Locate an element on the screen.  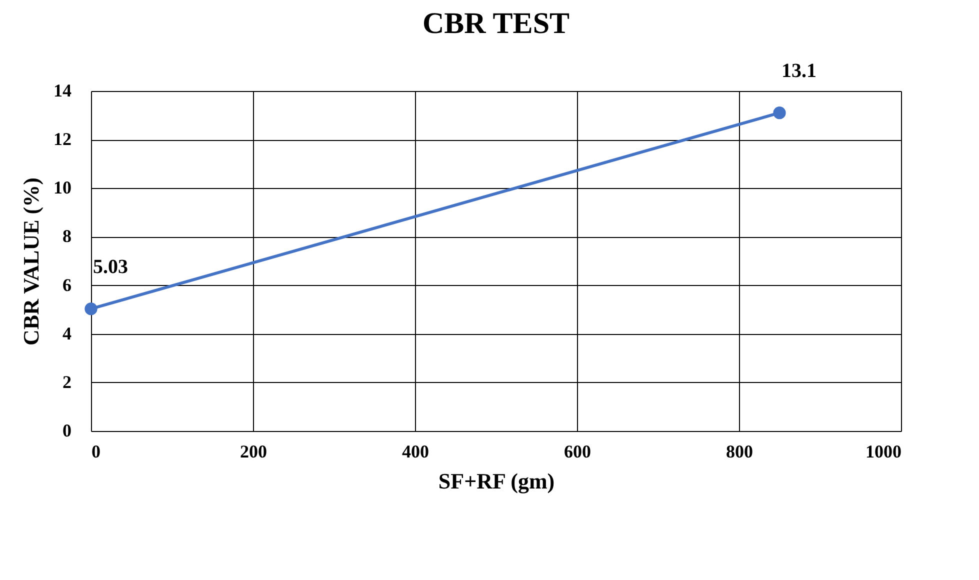
x-axis-title: SF+RF (gm) is located at coordinates (496, 481).